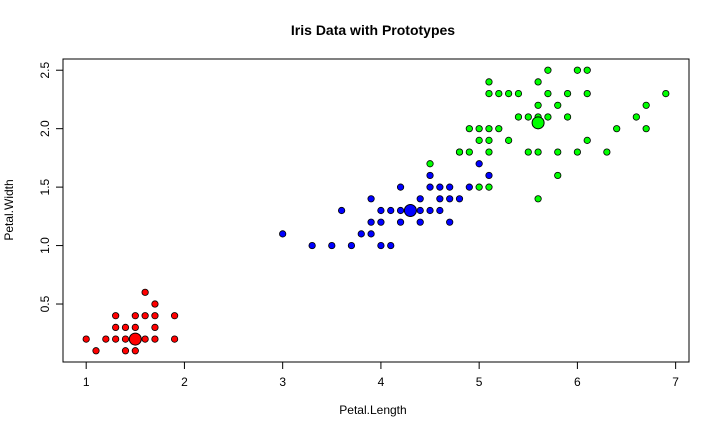 The height and width of the screenshot is (432, 720). I want to click on y-tick-label: 2.0, so click(45, 128).